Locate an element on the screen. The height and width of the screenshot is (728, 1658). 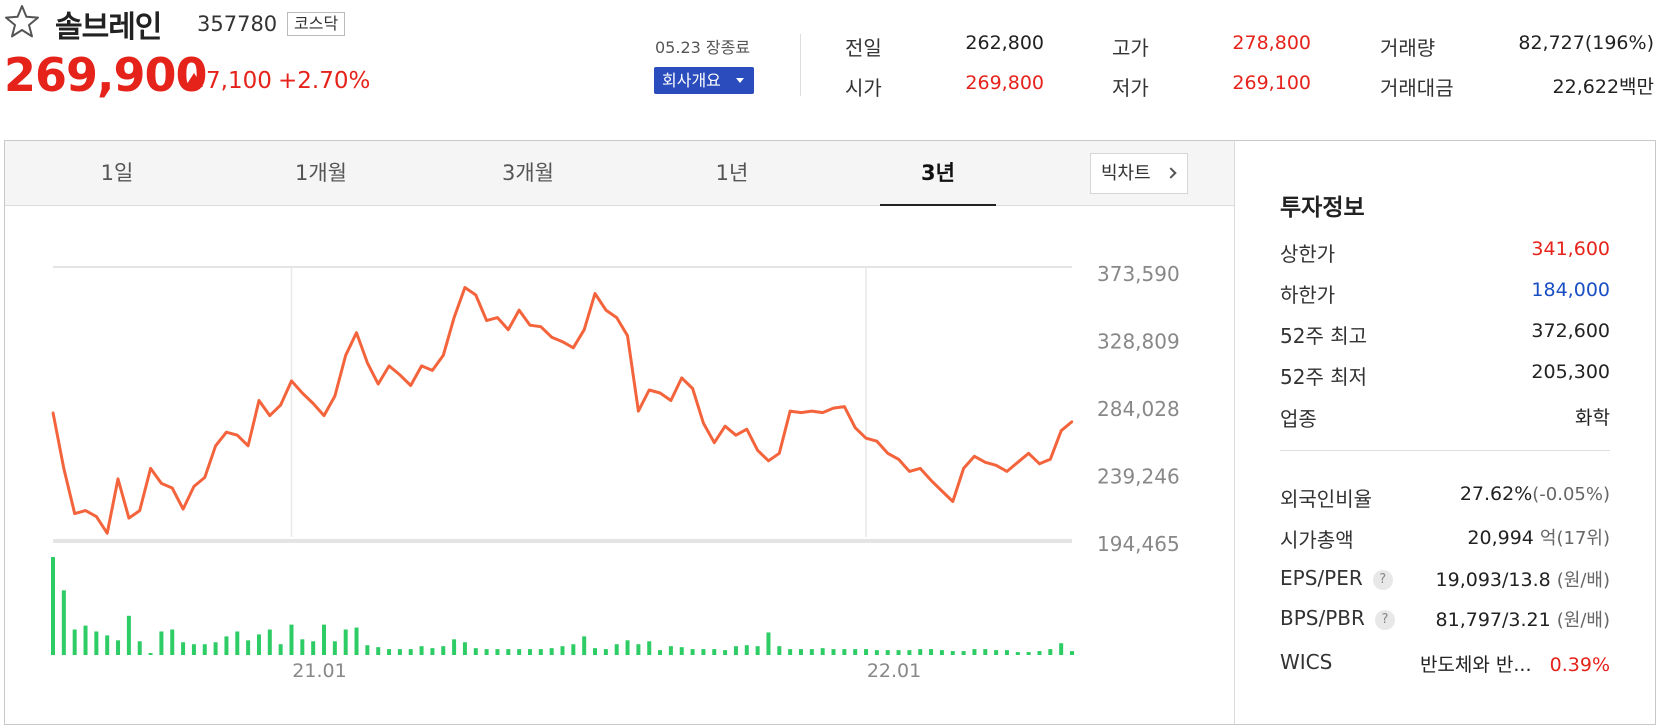
up-arrow-icon is located at coordinates (194, 80).